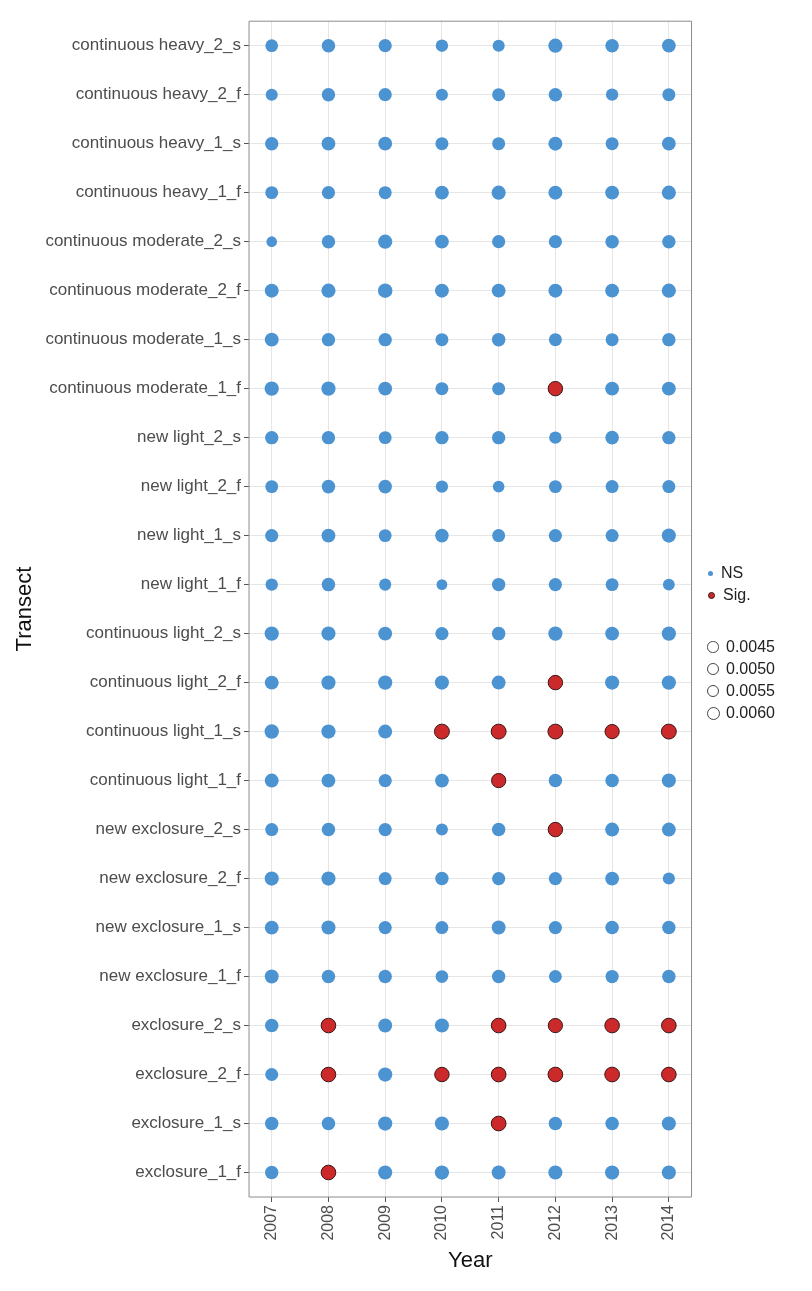 Image resolution: width=812 pixels, height=1291 pixels. I want to click on y-tick-label: continuous heavy_1_f, so click(158, 192).